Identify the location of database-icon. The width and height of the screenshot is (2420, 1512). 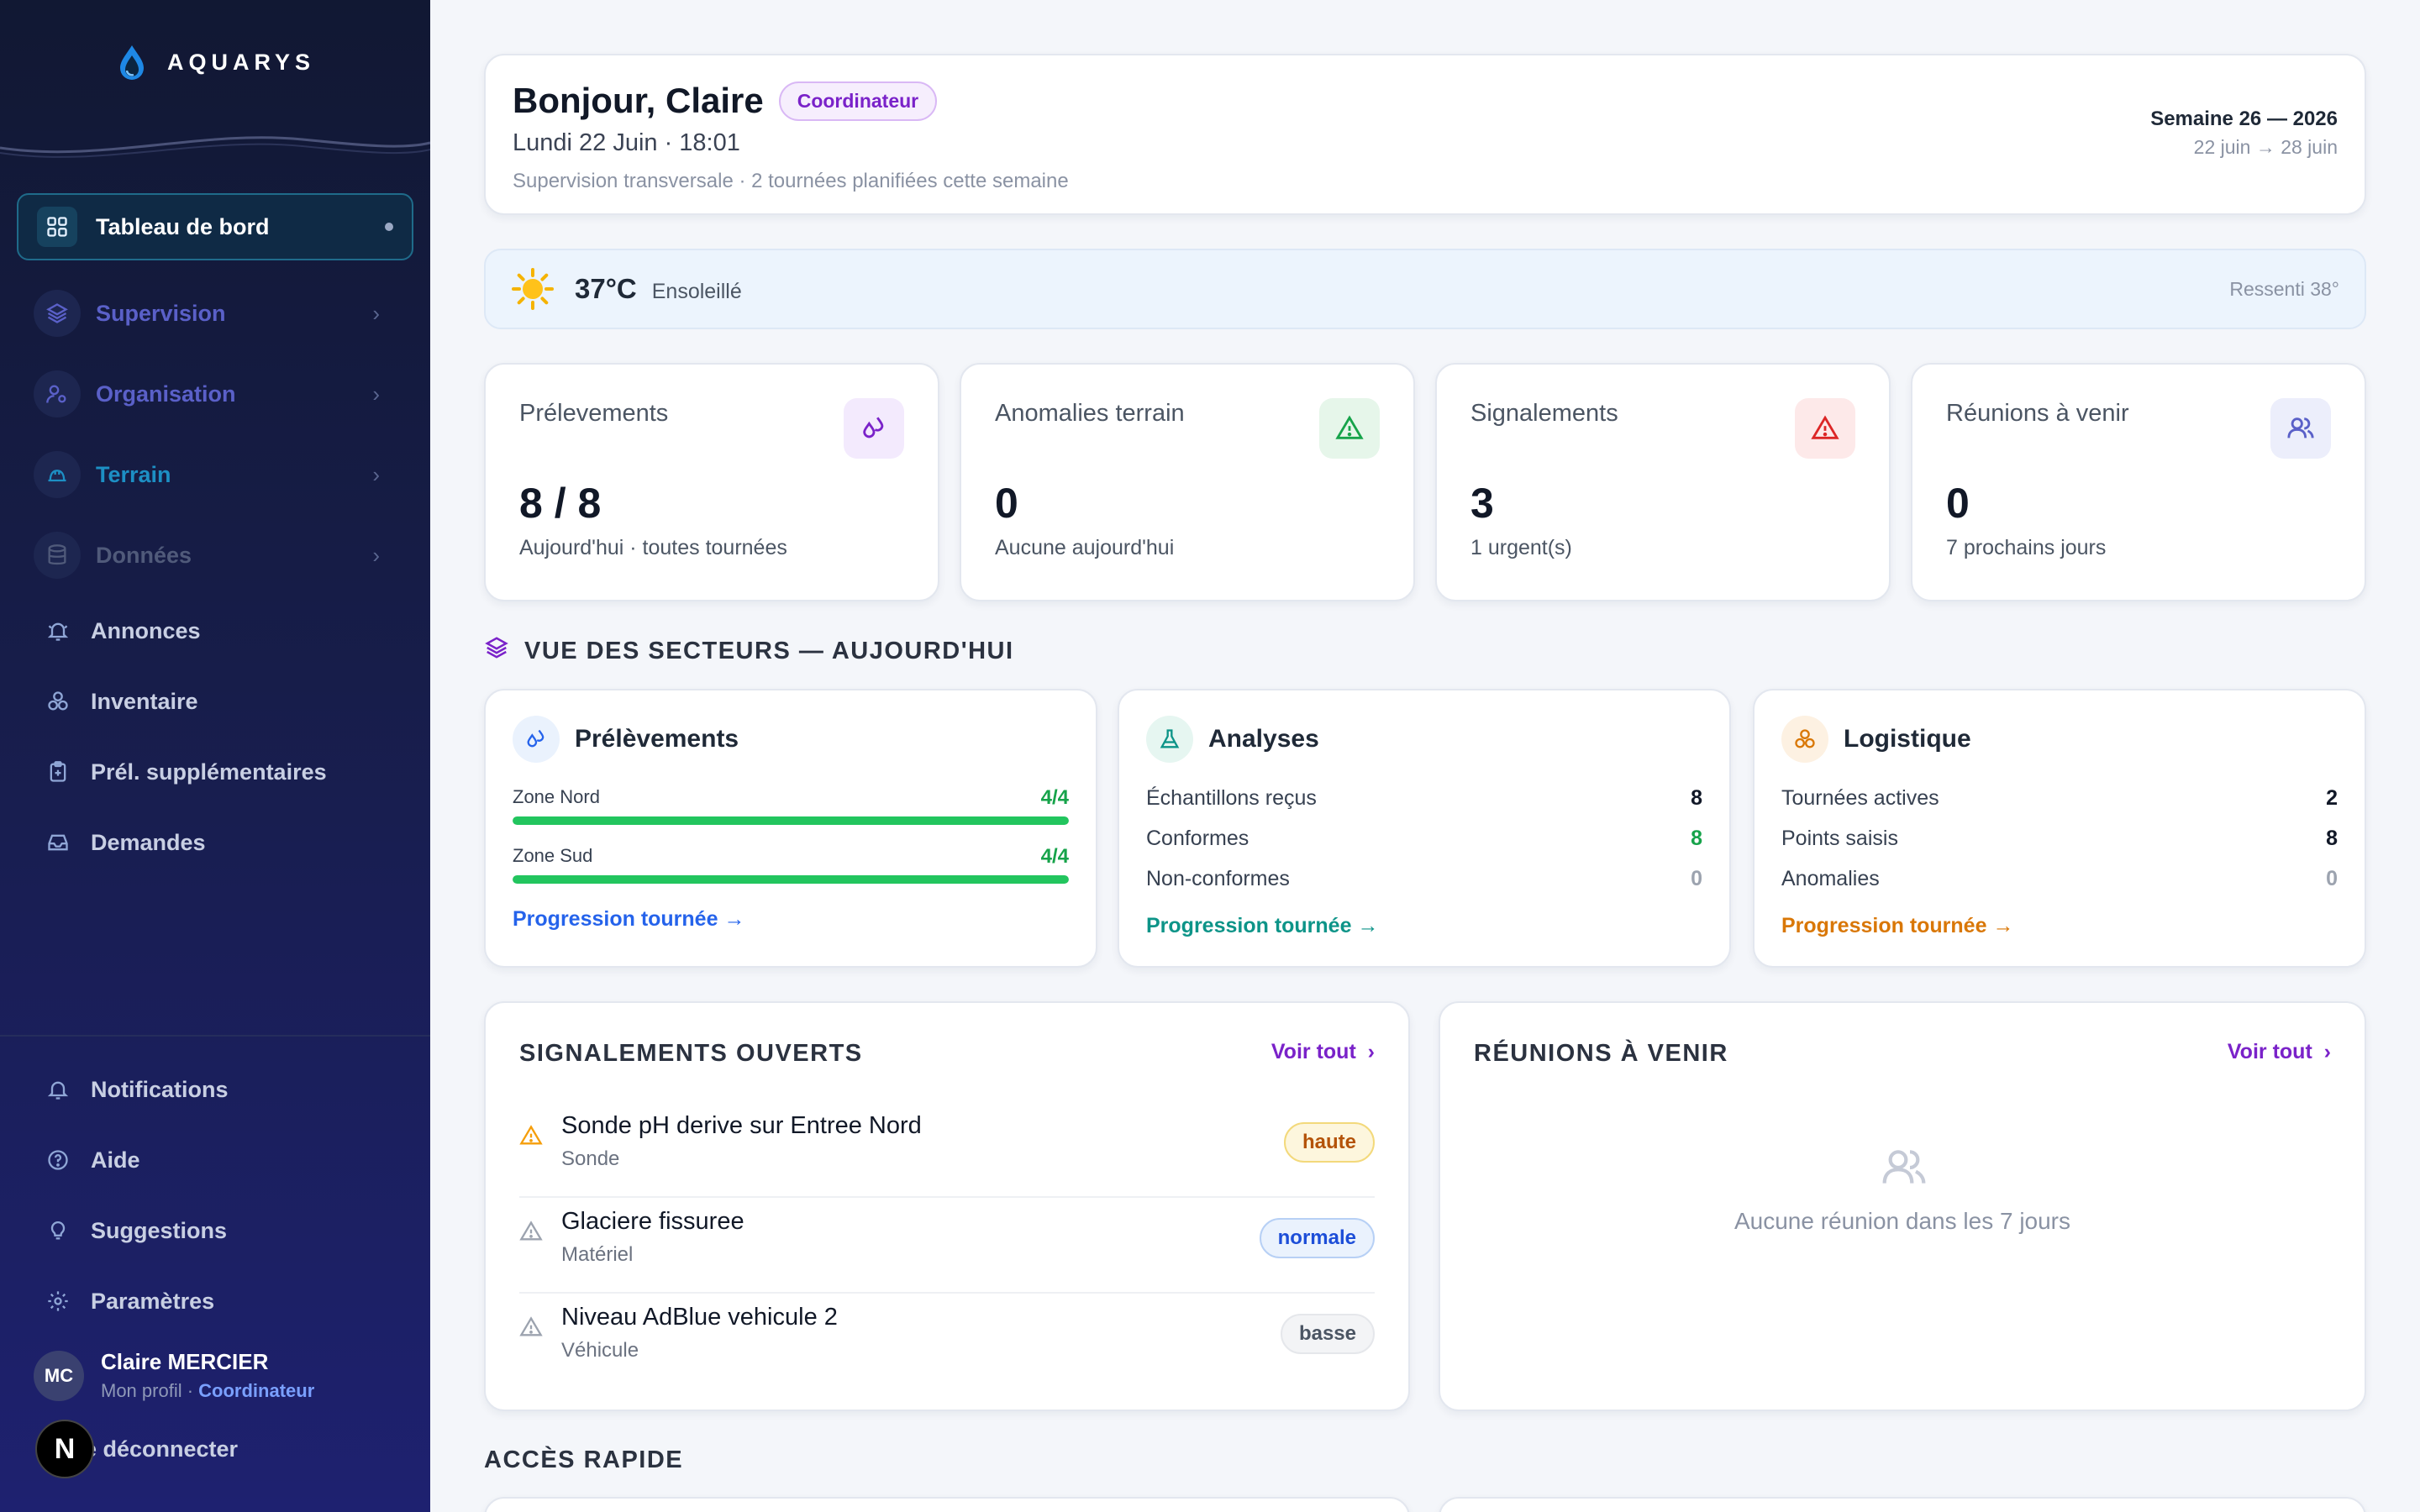
(58, 555).